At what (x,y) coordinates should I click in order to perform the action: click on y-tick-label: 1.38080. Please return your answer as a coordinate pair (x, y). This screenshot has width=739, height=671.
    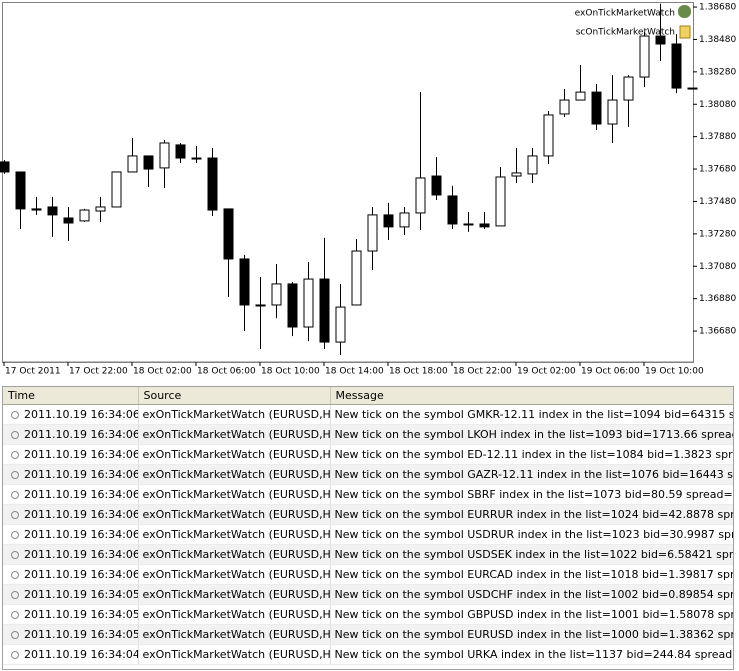
    Looking at the image, I should click on (717, 105).